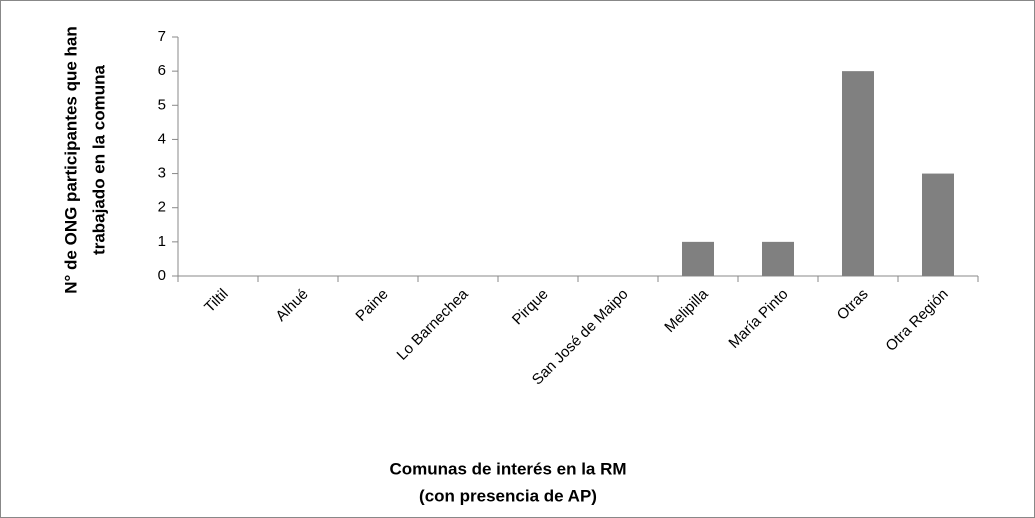  Describe the element at coordinates (162, 275) in the screenshot. I see `y-tick-label: 0` at that location.